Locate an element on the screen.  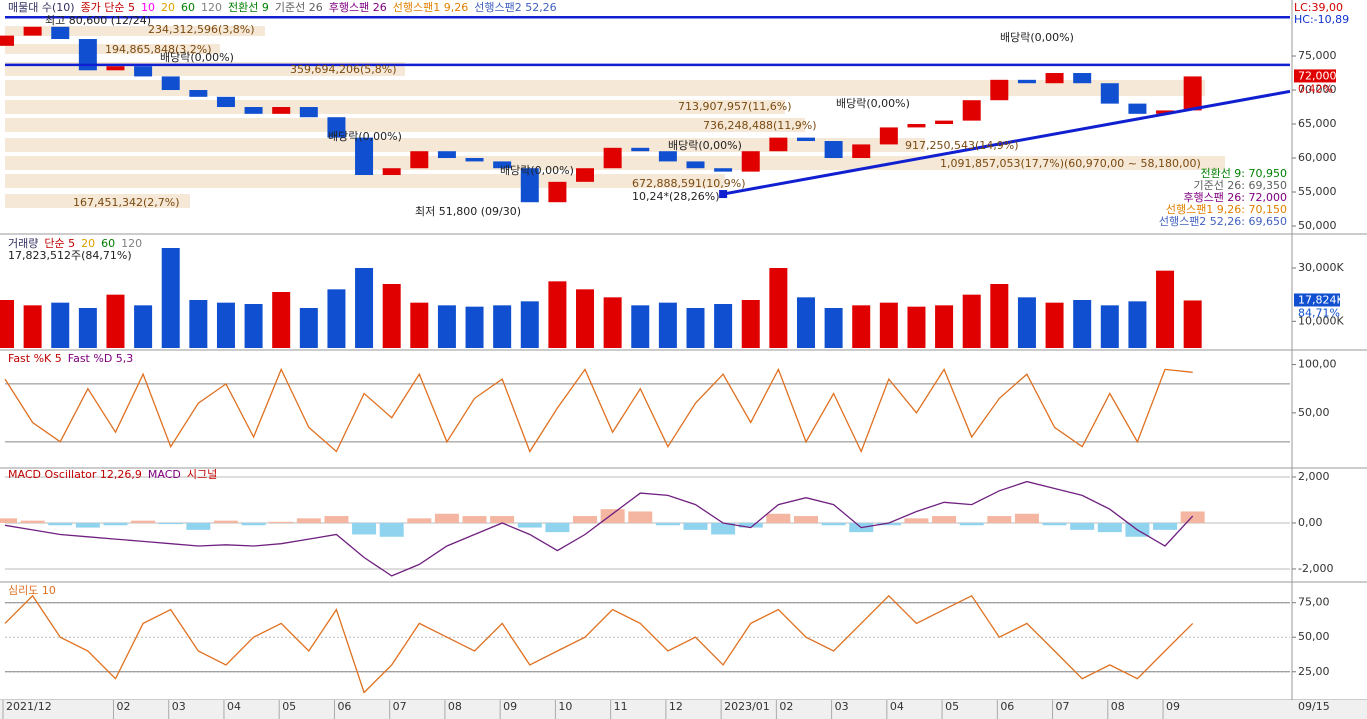
annotation: 최고 80,600 (12/24) is located at coordinates (98, 20).